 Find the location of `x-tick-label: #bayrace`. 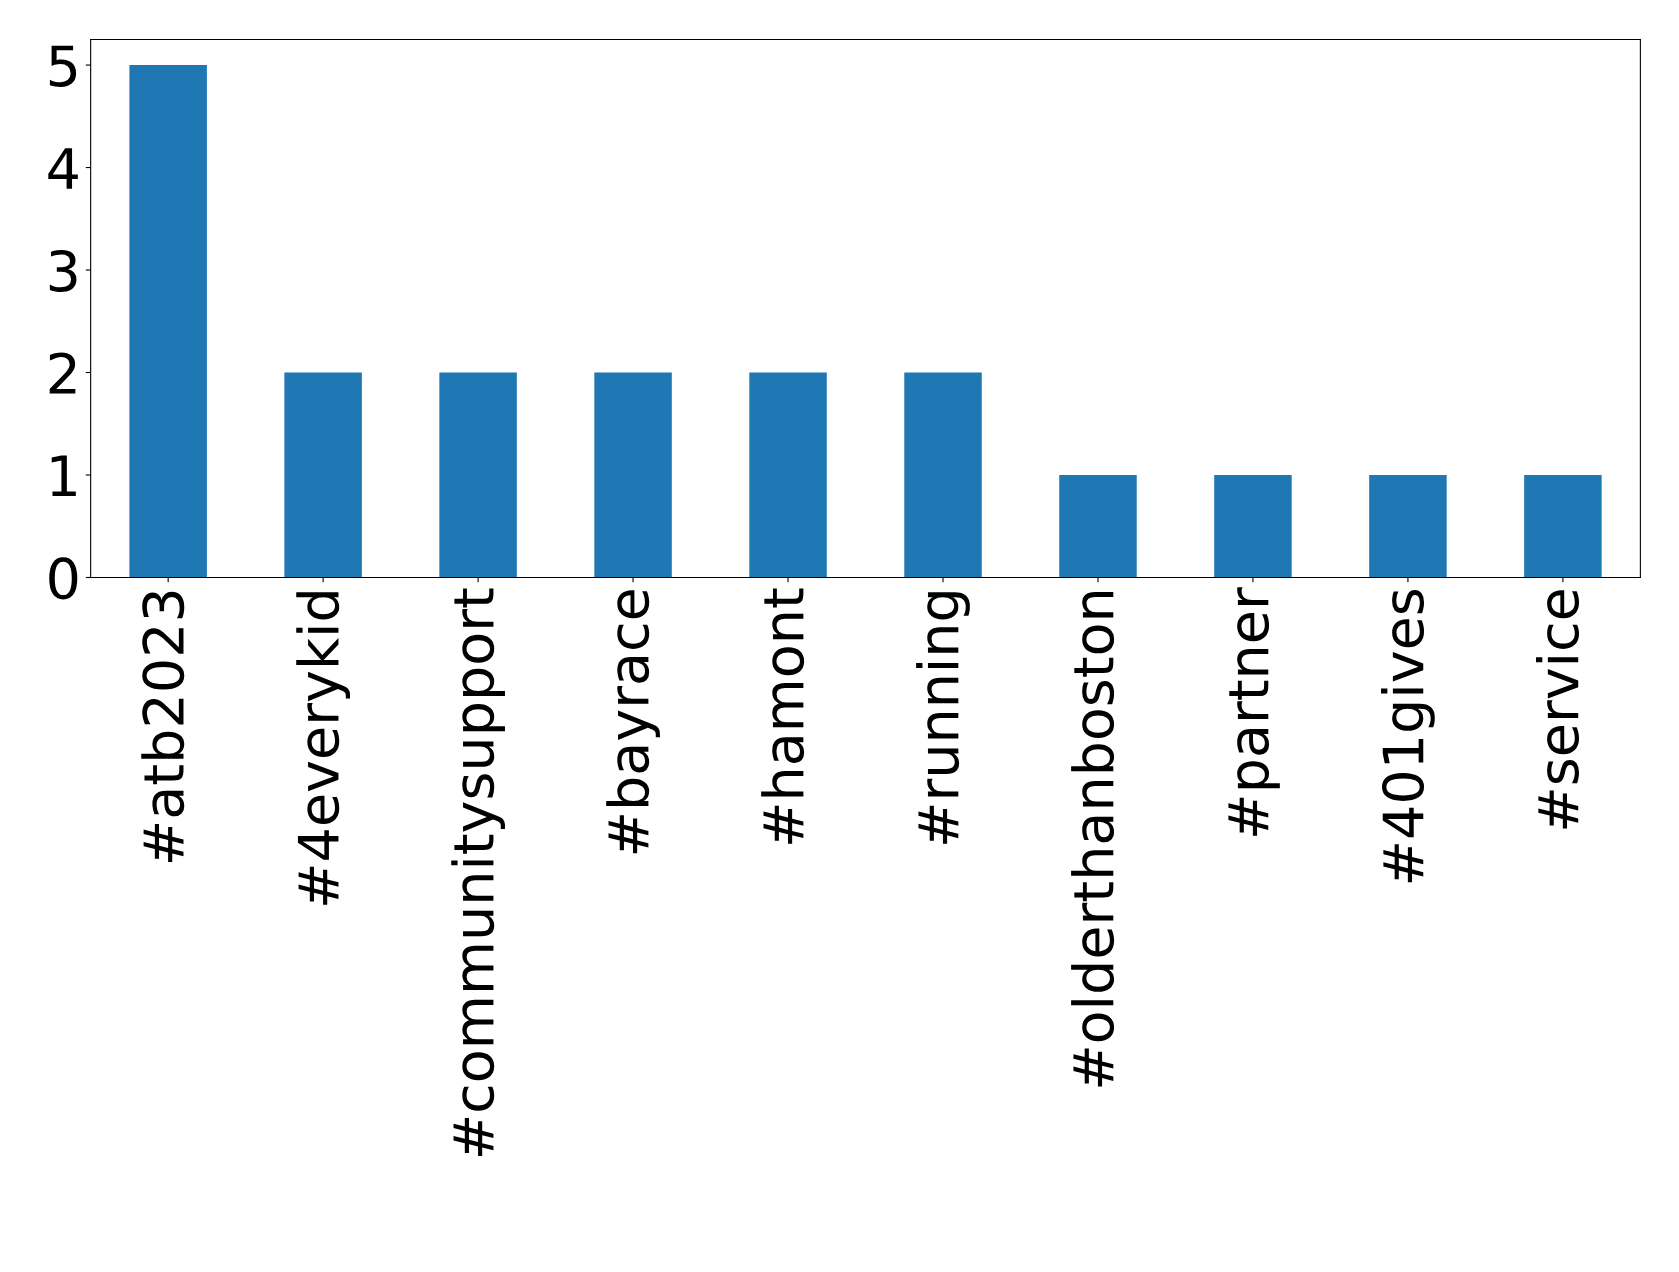

x-tick-label: #bayrace is located at coordinates (633, 722).